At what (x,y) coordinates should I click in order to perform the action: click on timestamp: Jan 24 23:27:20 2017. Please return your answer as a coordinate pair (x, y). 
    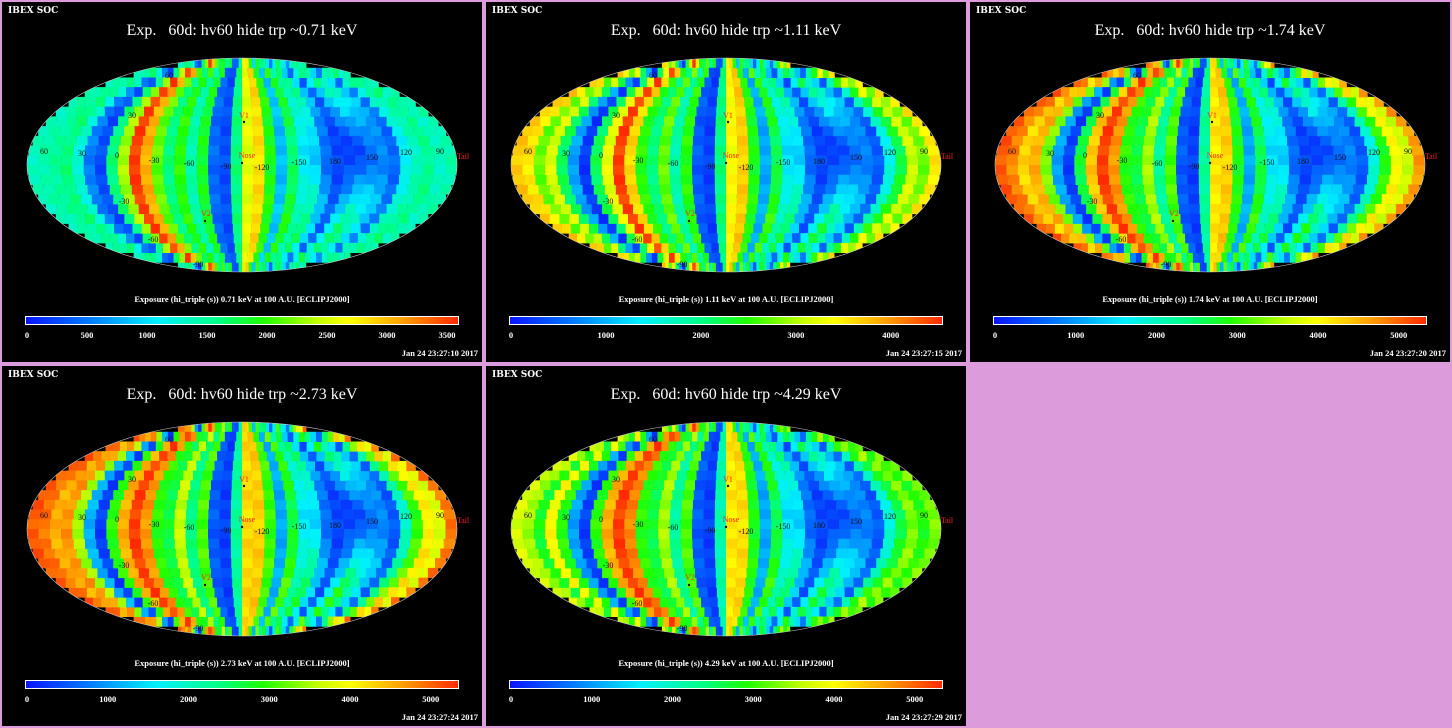
    Looking at the image, I should click on (1407, 353).